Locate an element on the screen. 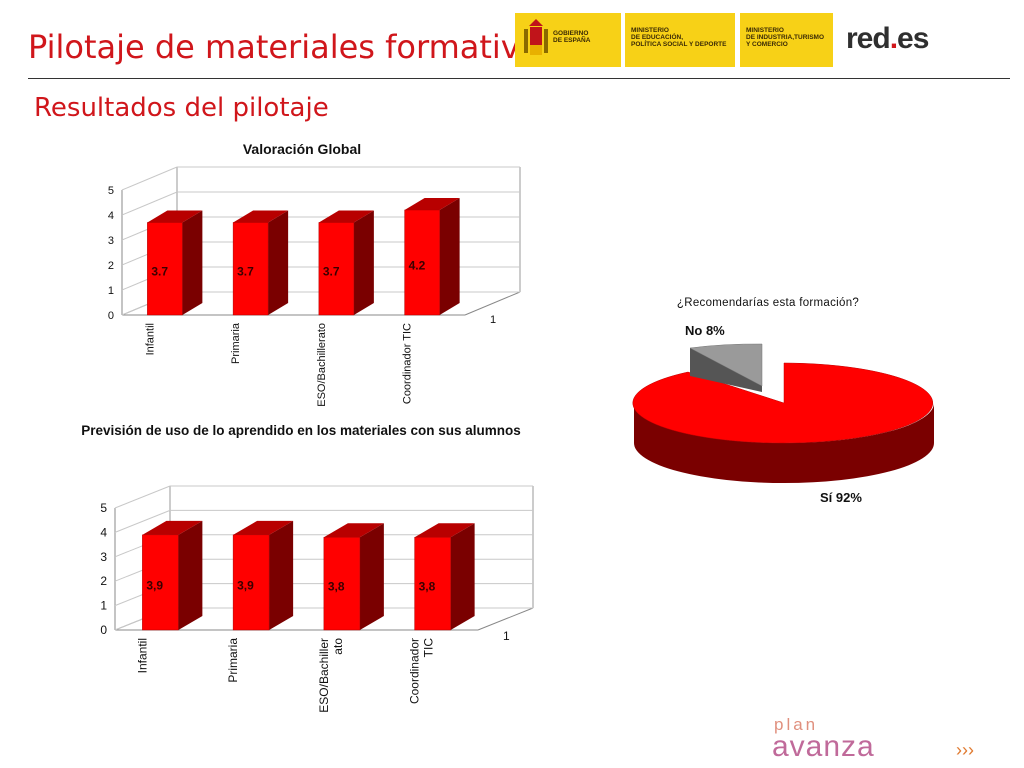 The image size is (1024, 768). gobierno-logo: GOBIERNO DE ESPAÑA is located at coordinates (568, 40).